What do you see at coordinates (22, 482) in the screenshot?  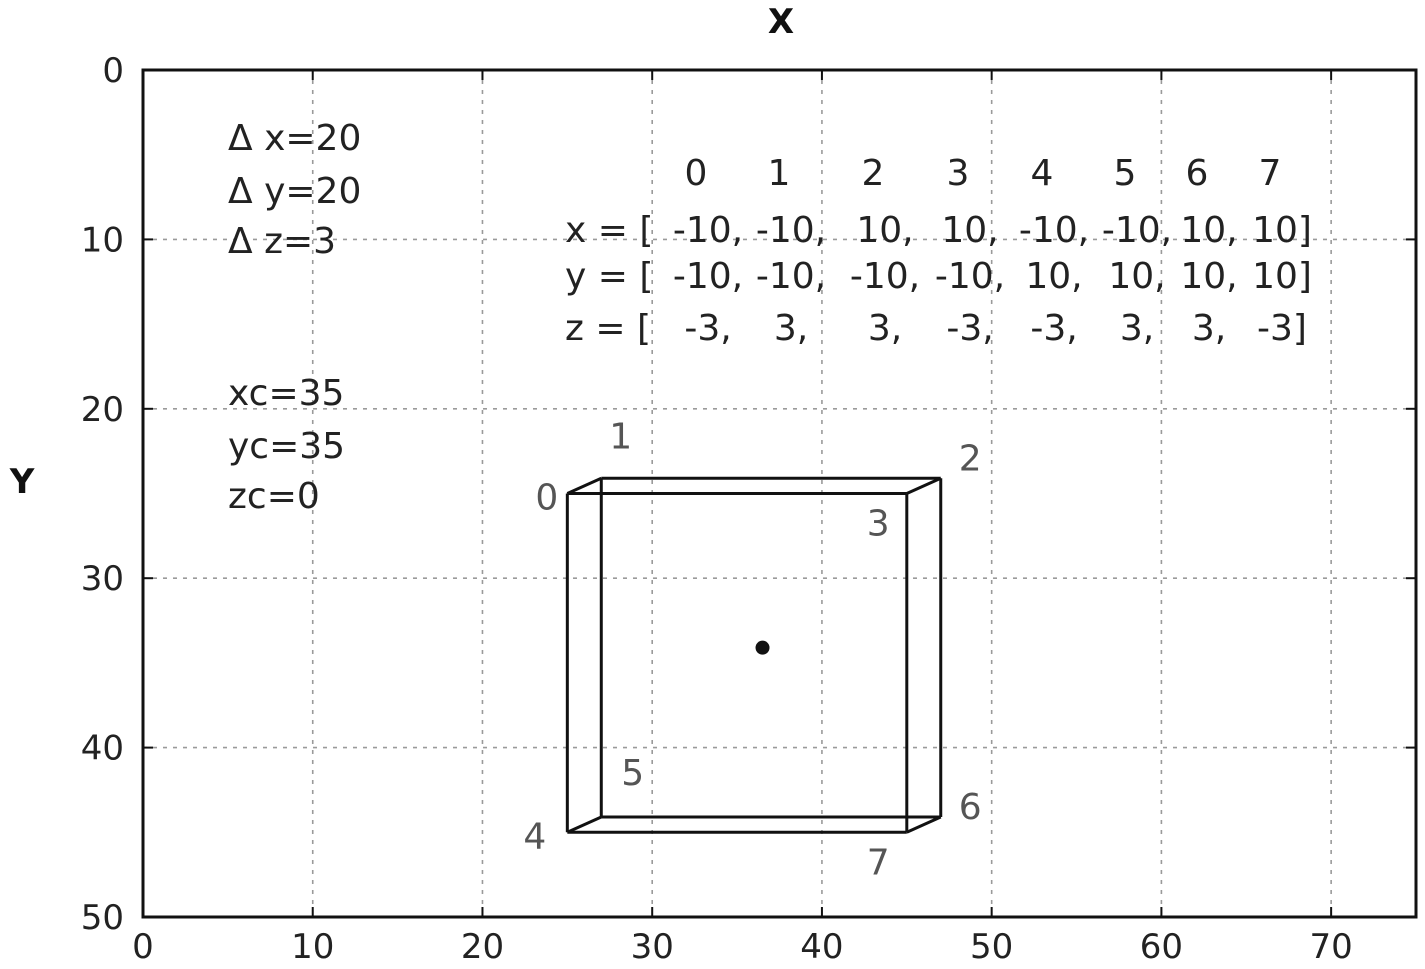 I see `y-axis-title: Y` at bounding box center [22, 482].